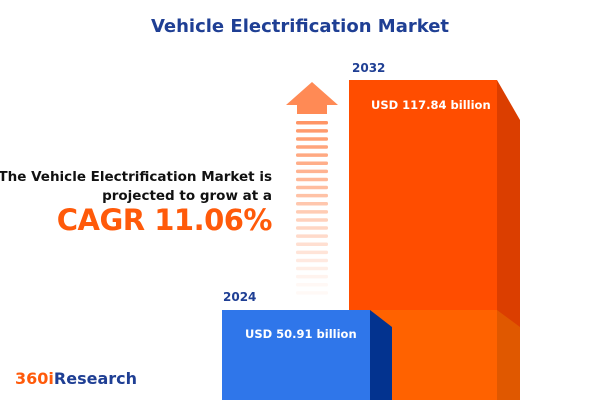 This screenshot has height=400, width=600. Describe the element at coordinates (187, 196) in the screenshot. I see `lead-line-2: projected to grow at a` at that location.